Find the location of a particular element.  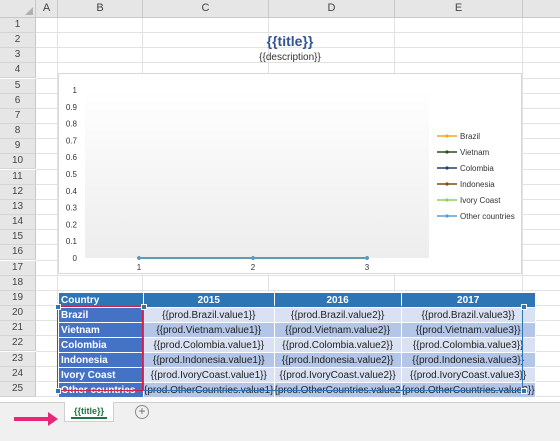

table-header-row: Country 2015 2016 2017 is located at coordinates (297, 300).